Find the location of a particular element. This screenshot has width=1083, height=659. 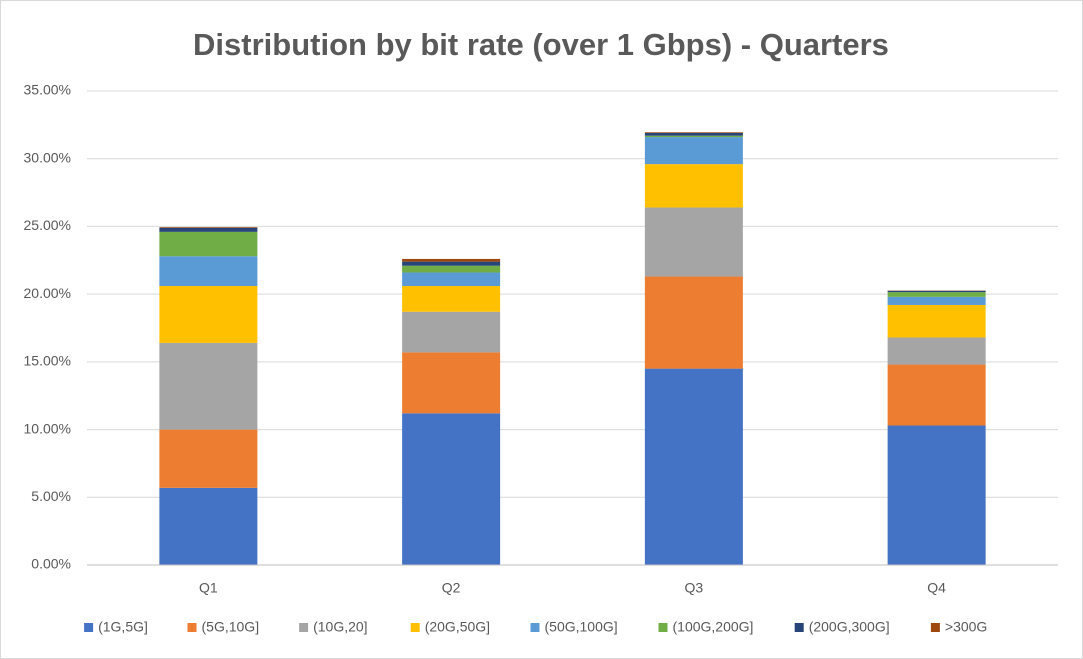

legend-label: (10G,20] is located at coordinates (340, 627).